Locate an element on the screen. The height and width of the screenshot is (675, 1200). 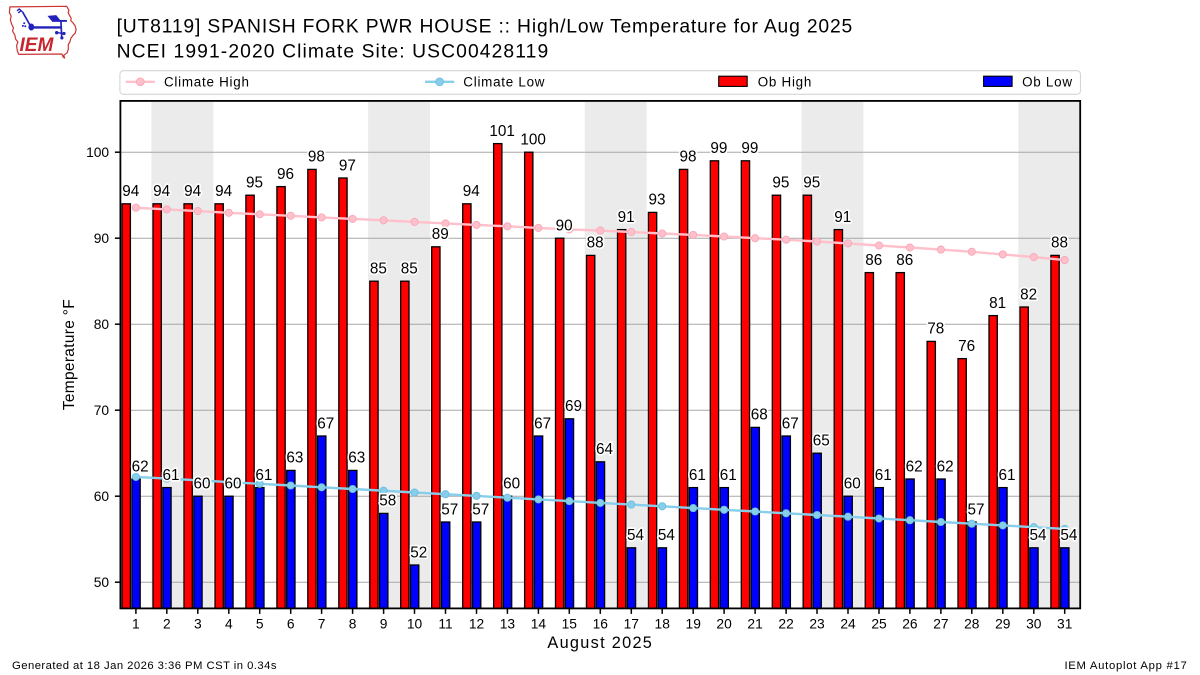
svg-text: 20 is located at coordinates (724, 623).